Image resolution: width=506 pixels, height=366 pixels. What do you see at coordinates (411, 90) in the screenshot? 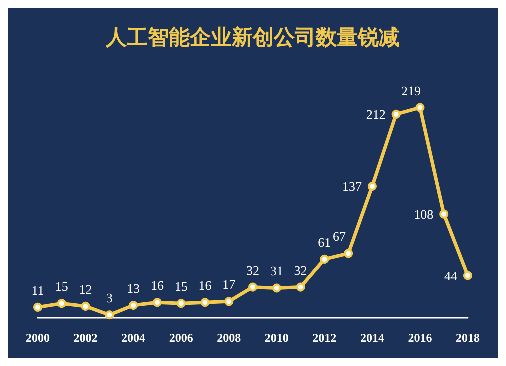
I see `data-label: 219` at bounding box center [411, 90].